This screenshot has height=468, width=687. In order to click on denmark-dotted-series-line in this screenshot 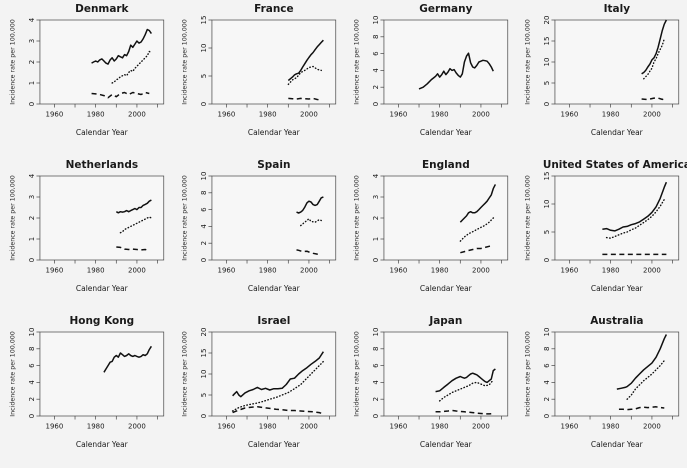, I will do `click(132, 67)`.